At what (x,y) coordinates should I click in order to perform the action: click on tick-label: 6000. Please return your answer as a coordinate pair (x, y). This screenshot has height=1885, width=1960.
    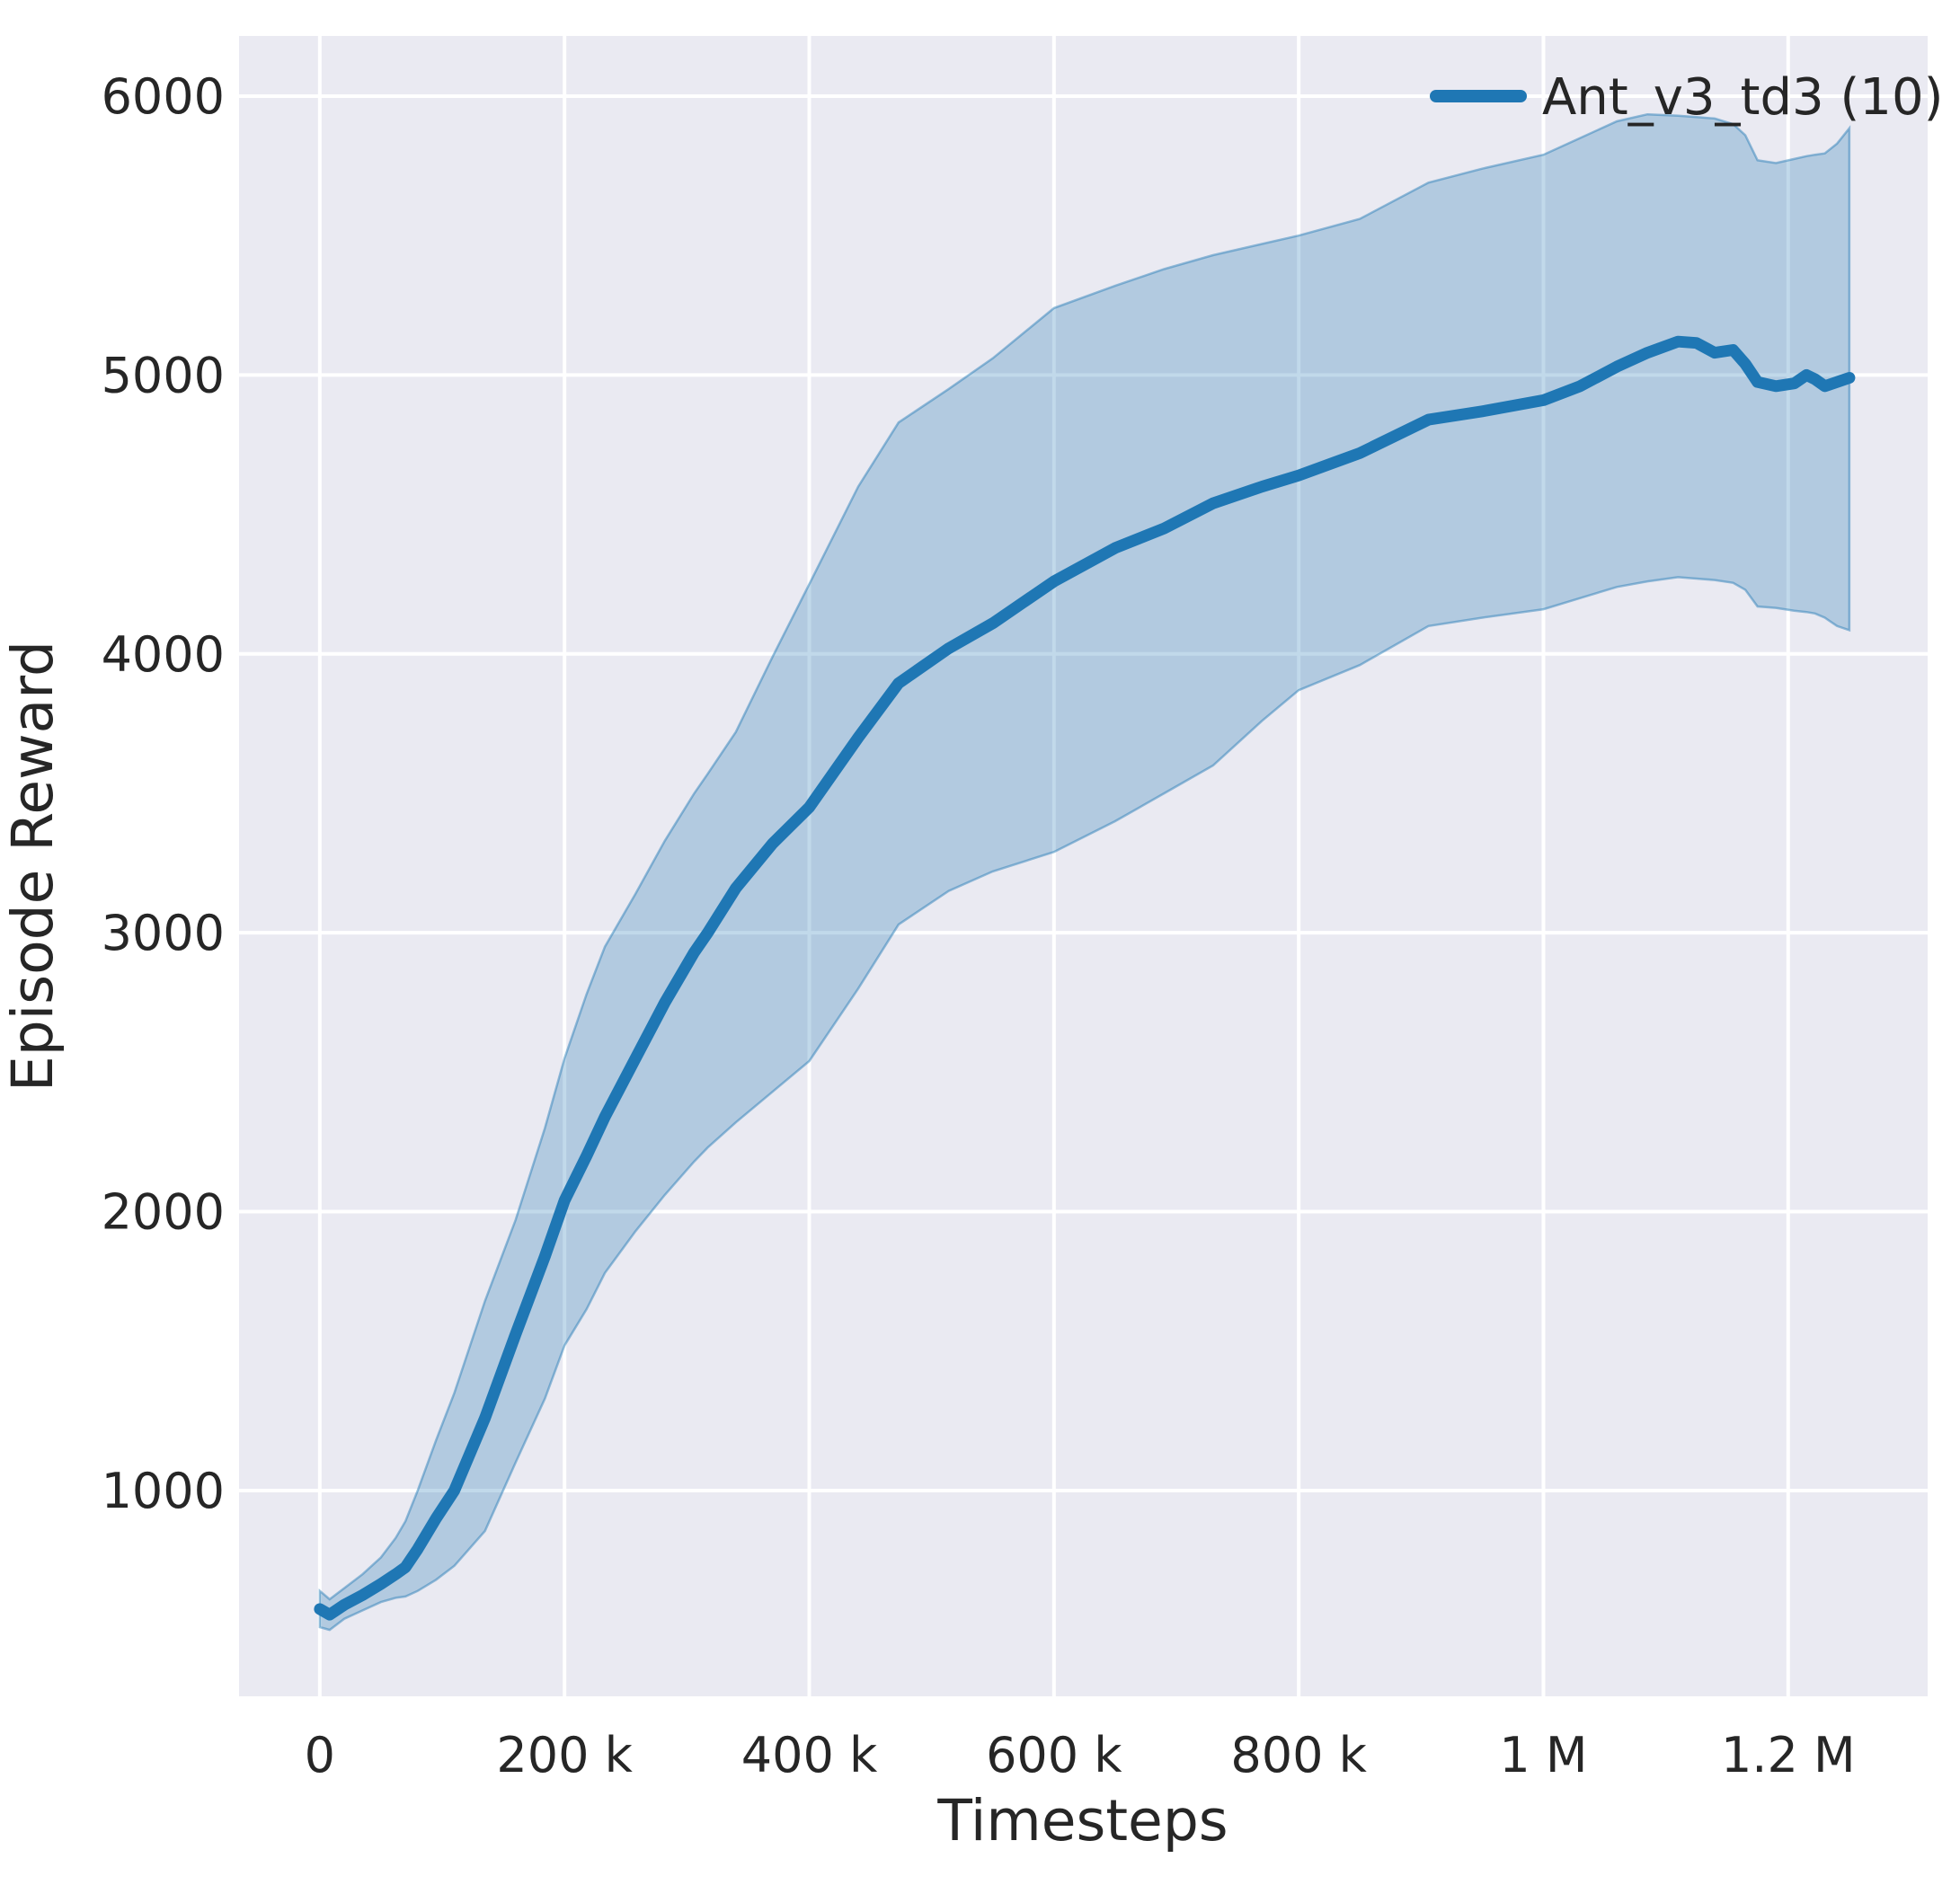
    Looking at the image, I should click on (164, 96).